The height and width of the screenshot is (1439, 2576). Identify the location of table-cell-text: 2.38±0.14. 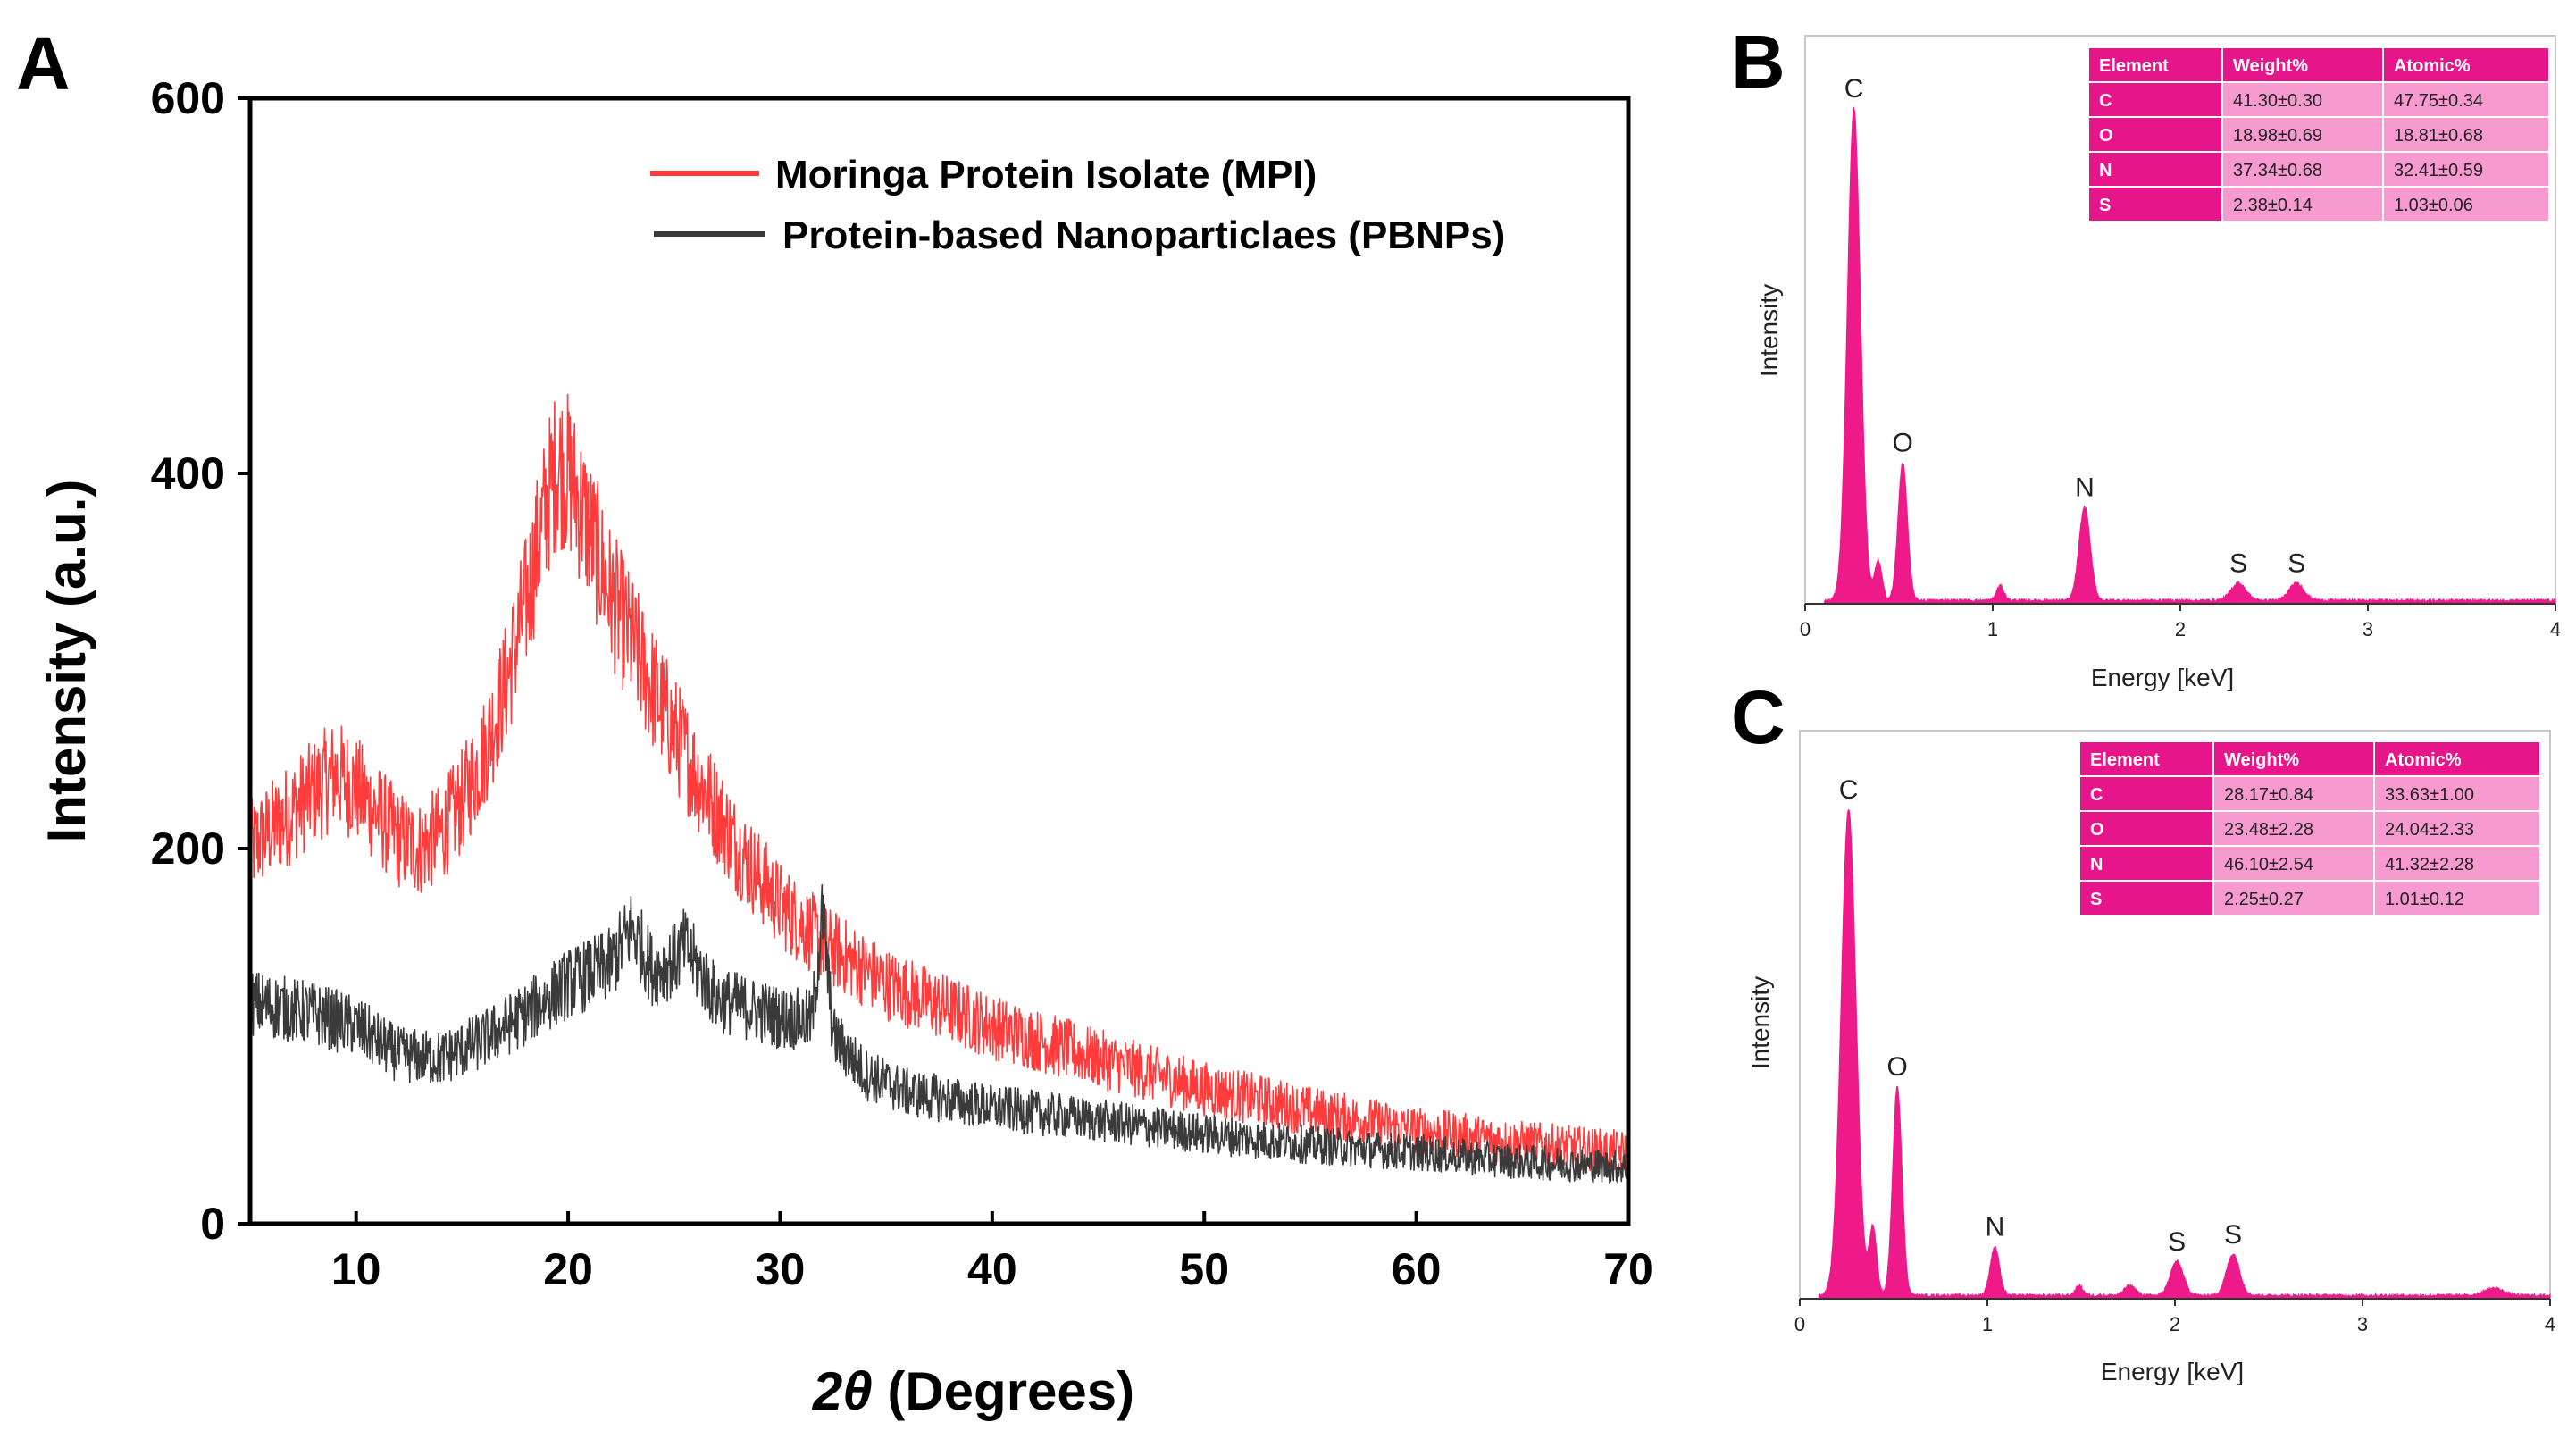
(2273, 205).